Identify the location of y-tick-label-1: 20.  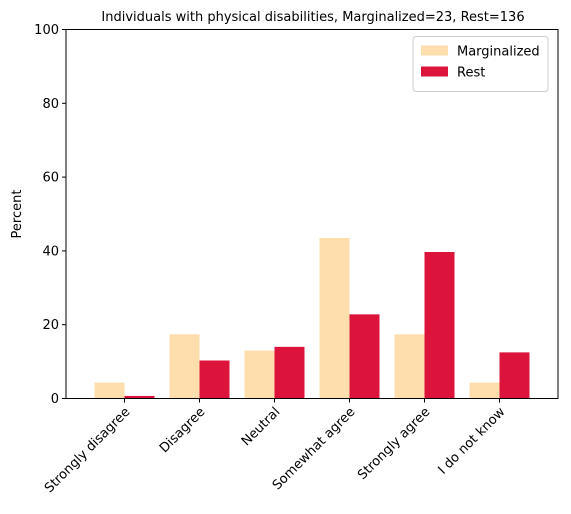
(50, 325).